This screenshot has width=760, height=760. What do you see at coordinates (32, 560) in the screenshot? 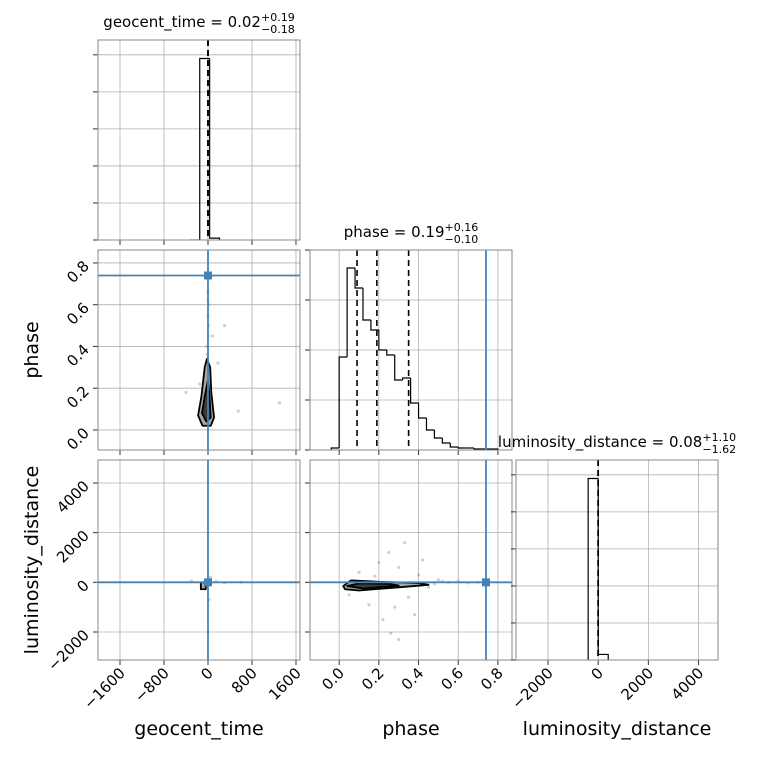
I see `y-axis-label: luminosity_distance` at bounding box center [32, 560].